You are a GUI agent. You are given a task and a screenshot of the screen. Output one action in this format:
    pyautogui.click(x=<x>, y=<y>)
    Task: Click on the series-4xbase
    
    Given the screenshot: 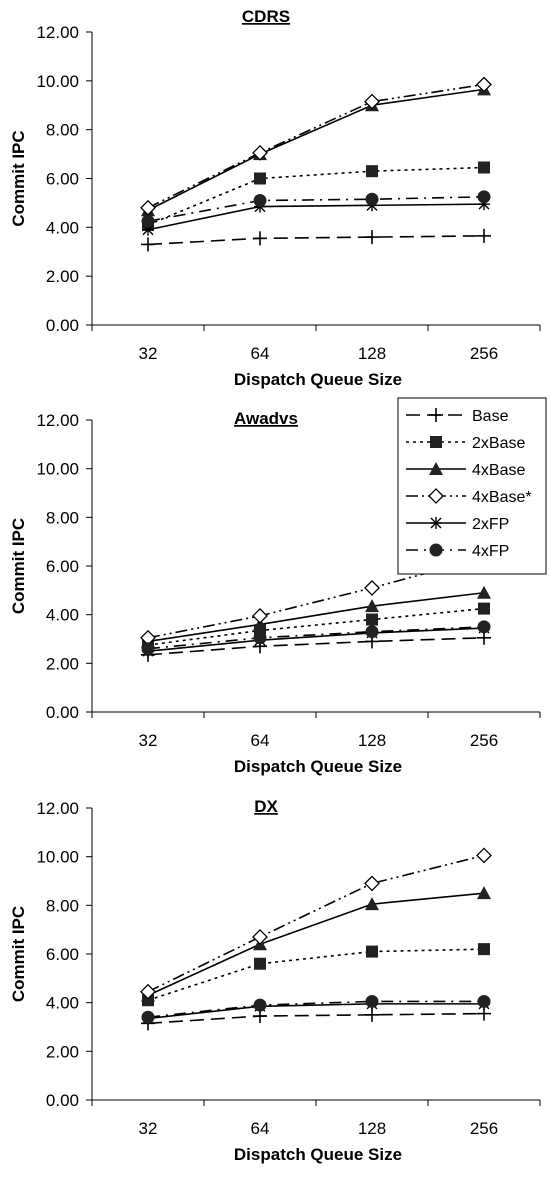 What is the action you would take?
    pyautogui.click(x=316, y=149)
    